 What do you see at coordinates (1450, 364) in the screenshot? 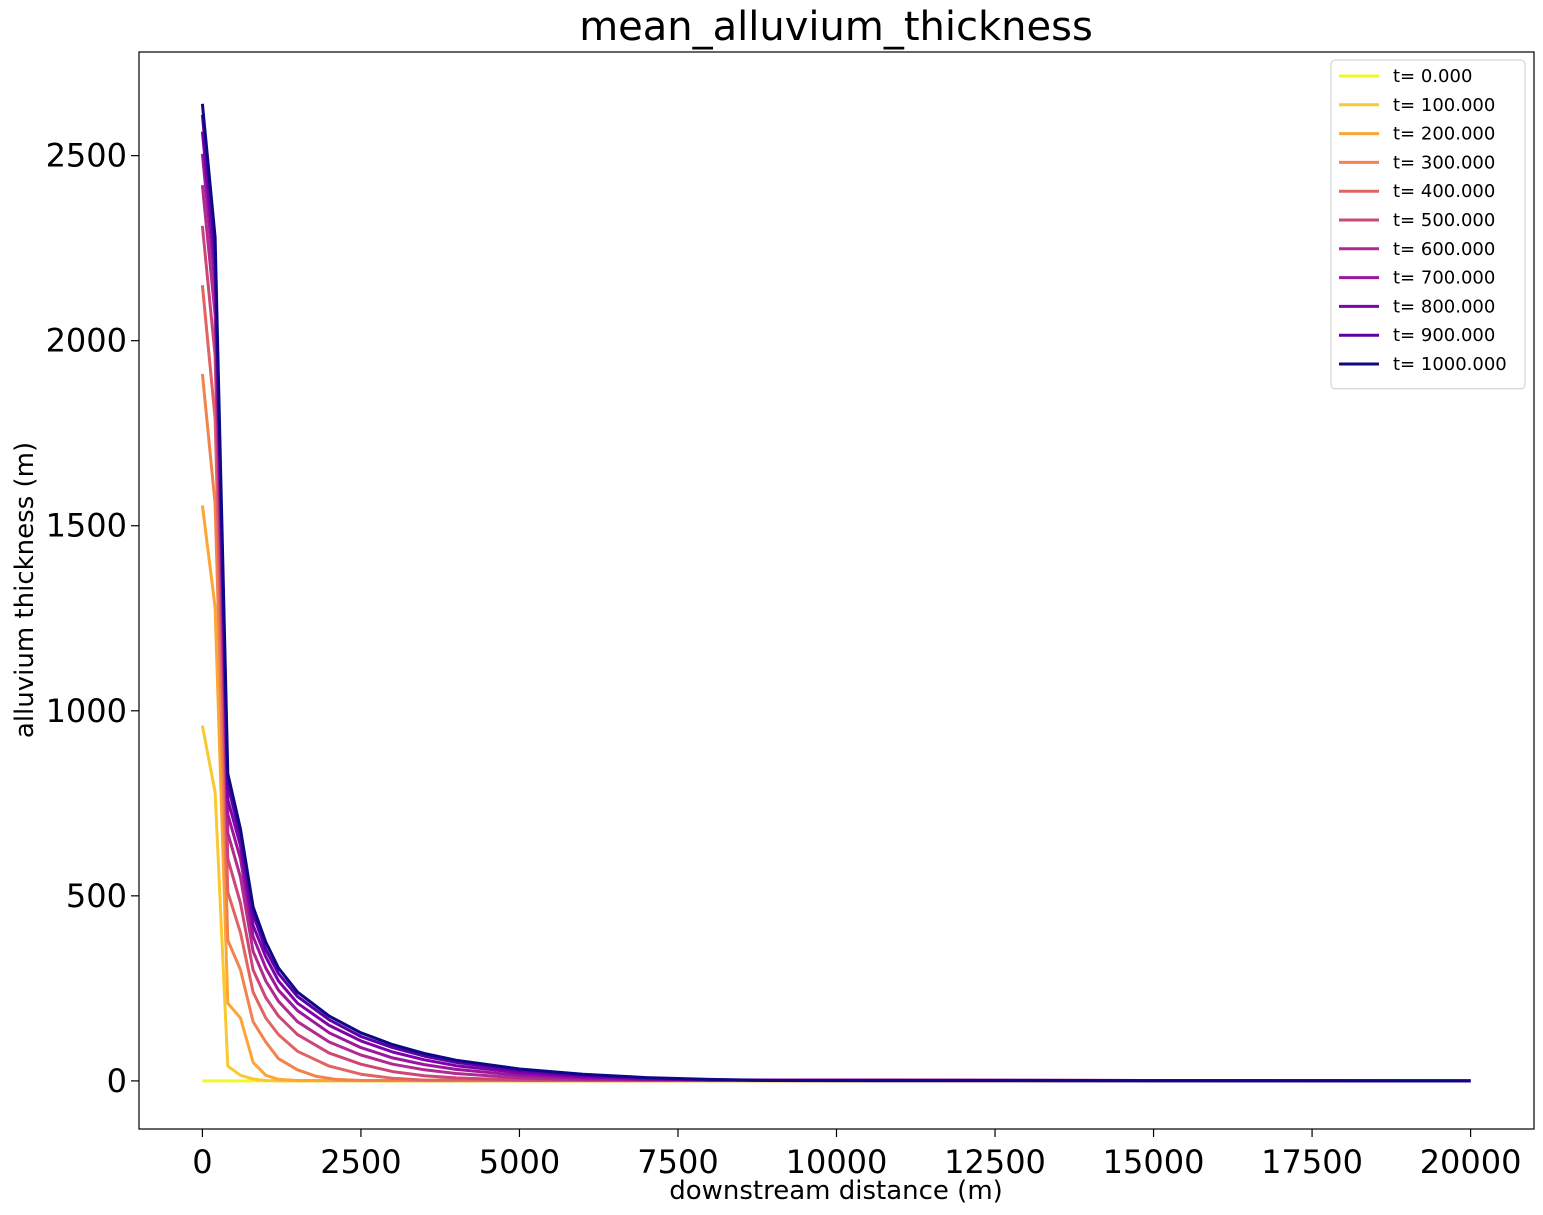
I see `legend-entry: t= 1000.000` at bounding box center [1450, 364].